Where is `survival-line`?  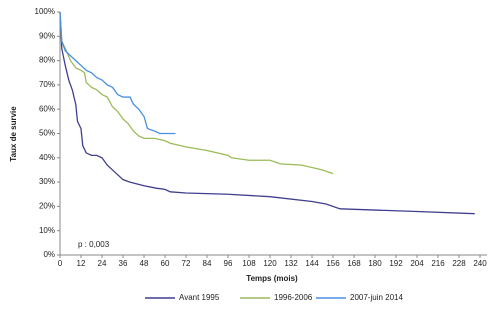 survival-line is located at coordinates (117, 73).